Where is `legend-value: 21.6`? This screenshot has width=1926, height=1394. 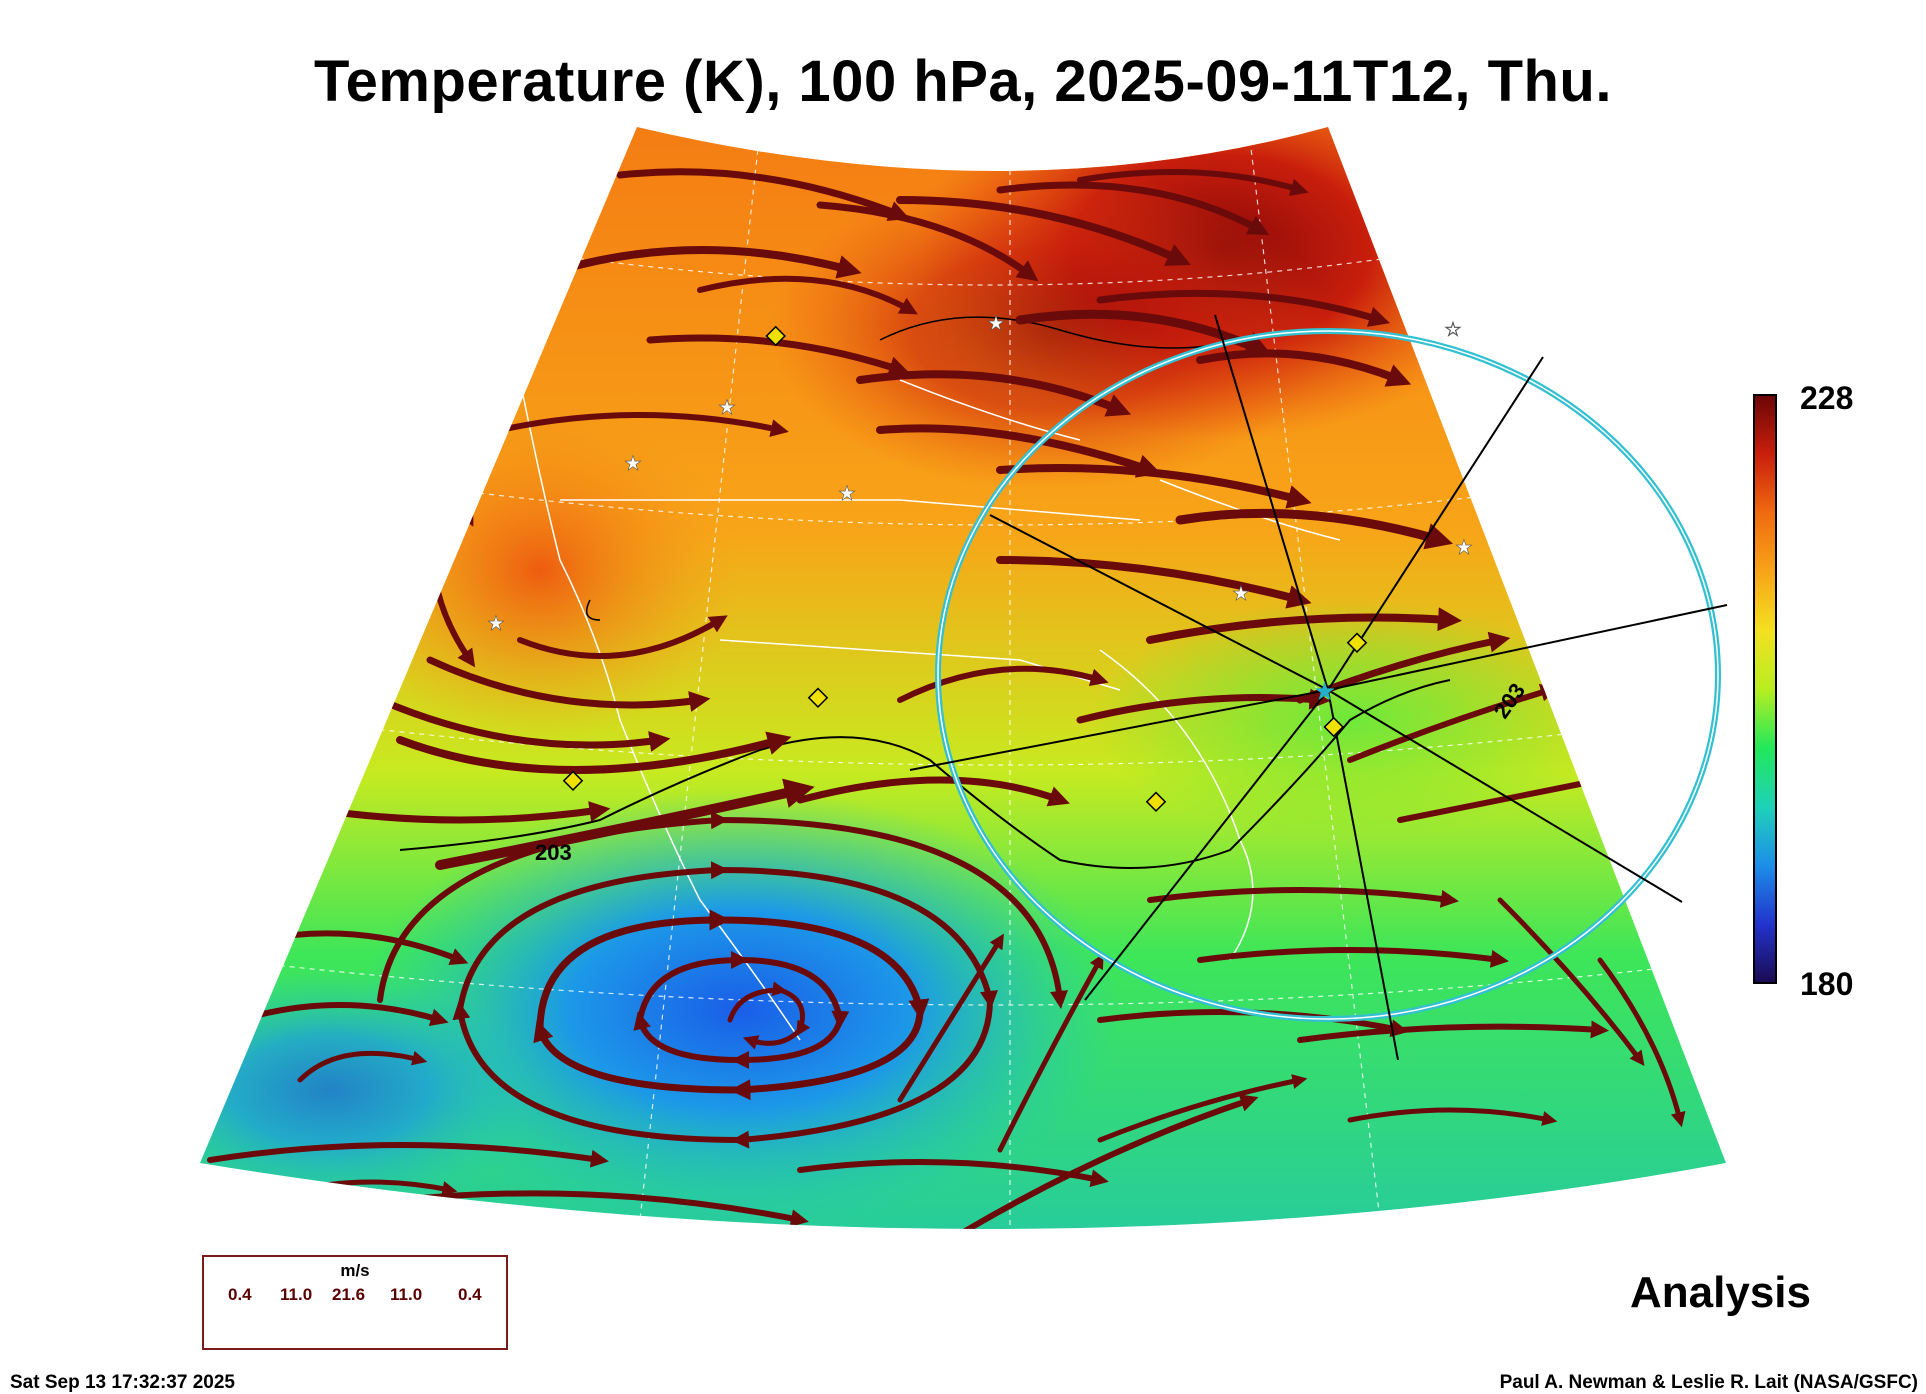 legend-value: 21.6 is located at coordinates (349, 1294).